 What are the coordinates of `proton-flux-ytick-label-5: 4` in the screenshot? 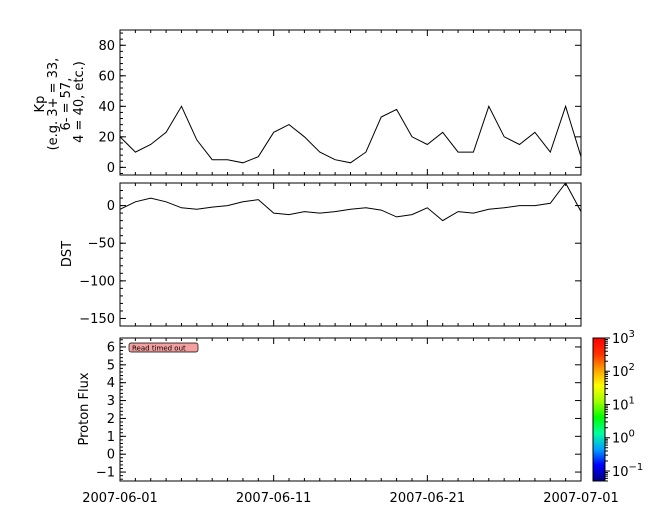 It's located at (111, 383).